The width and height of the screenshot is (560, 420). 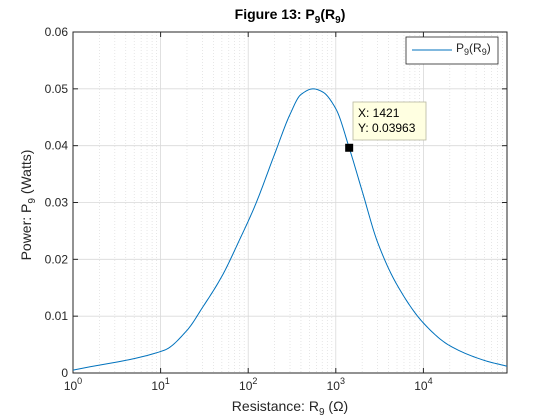 I want to click on y-axis-label: Power: P9 (Watts), so click(x=28, y=205).